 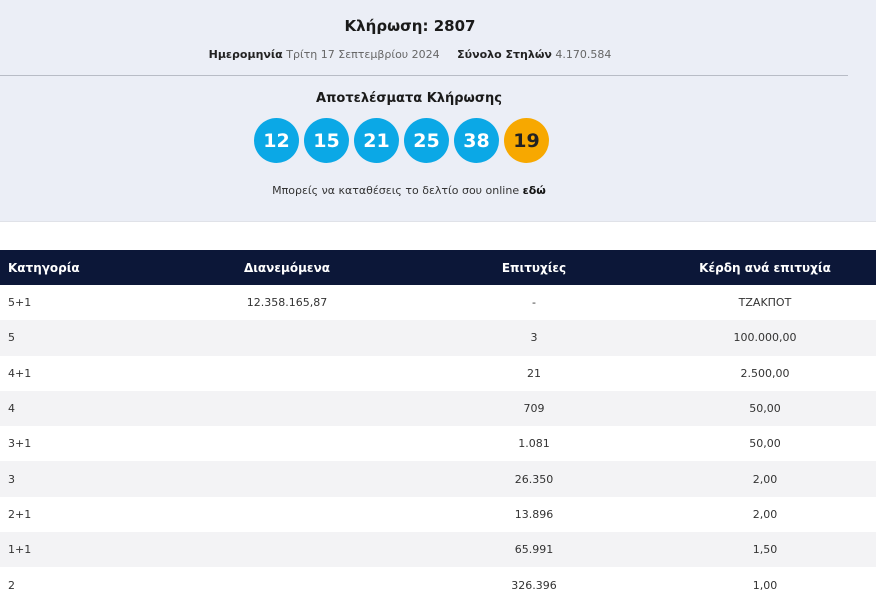 What do you see at coordinates (765, 550) in the screenshot?
I see `cell-prize: 1,50` at bounding box center [765, 550].